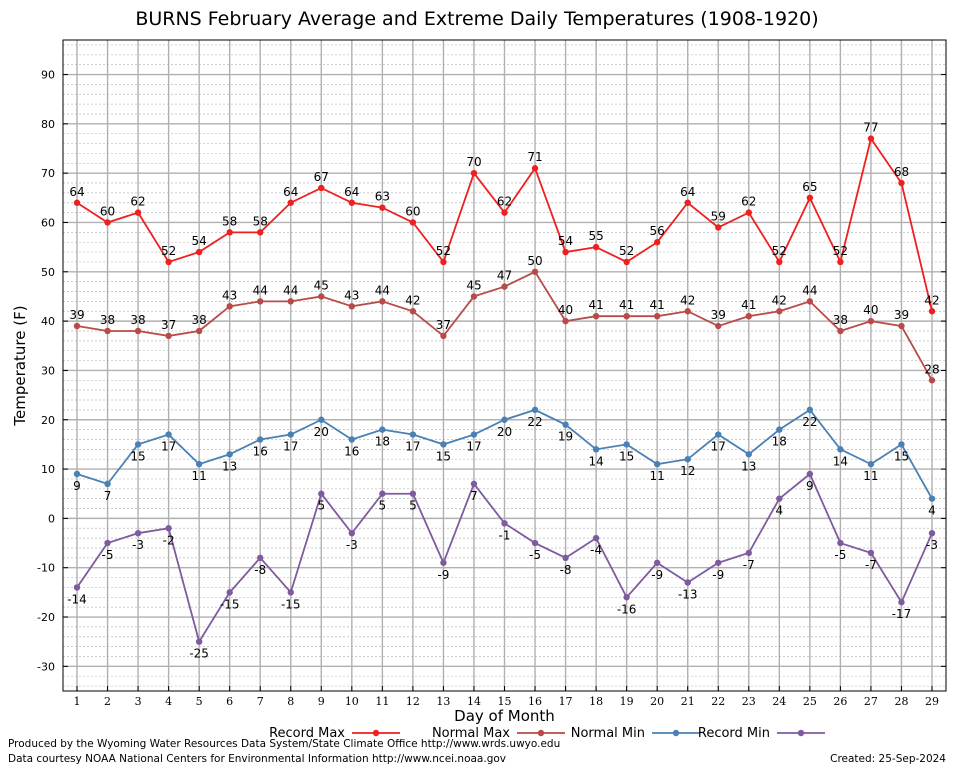 This screenshot has height=768, width=954. What do you see at coordinates (48, 272) in the screenshot?
I see `y-tick-label: 50` at bounding box center [48, 272].